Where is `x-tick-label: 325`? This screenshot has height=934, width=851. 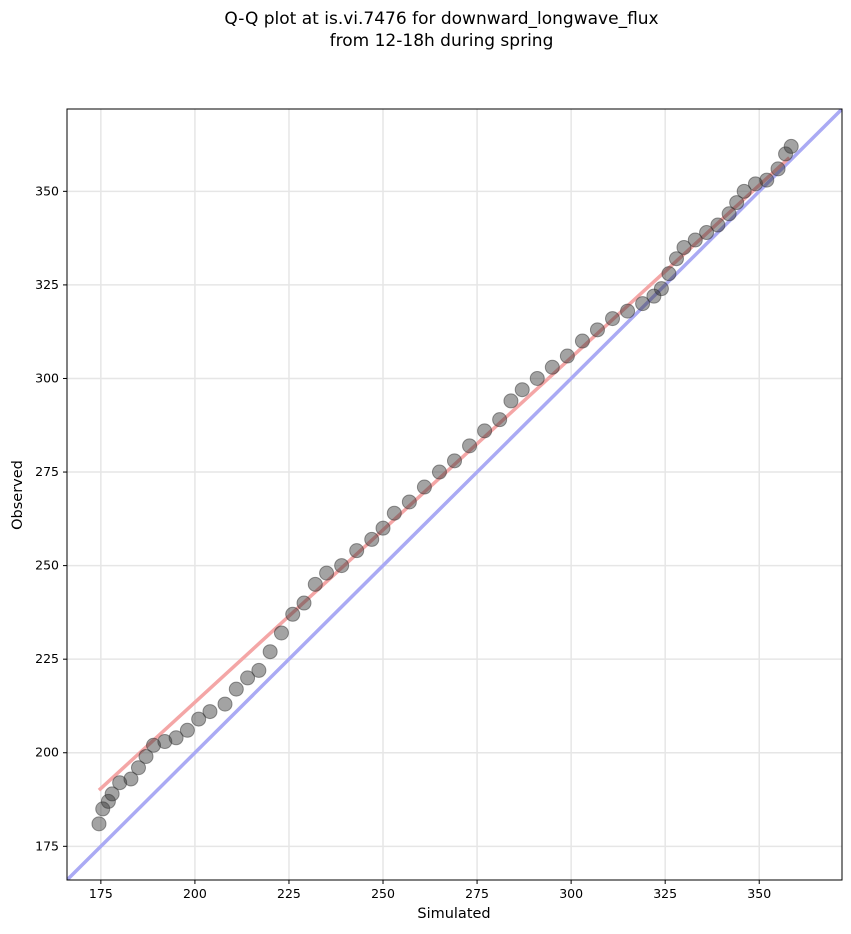 x-tick-label: 325 is located at coordinates (665, 893).